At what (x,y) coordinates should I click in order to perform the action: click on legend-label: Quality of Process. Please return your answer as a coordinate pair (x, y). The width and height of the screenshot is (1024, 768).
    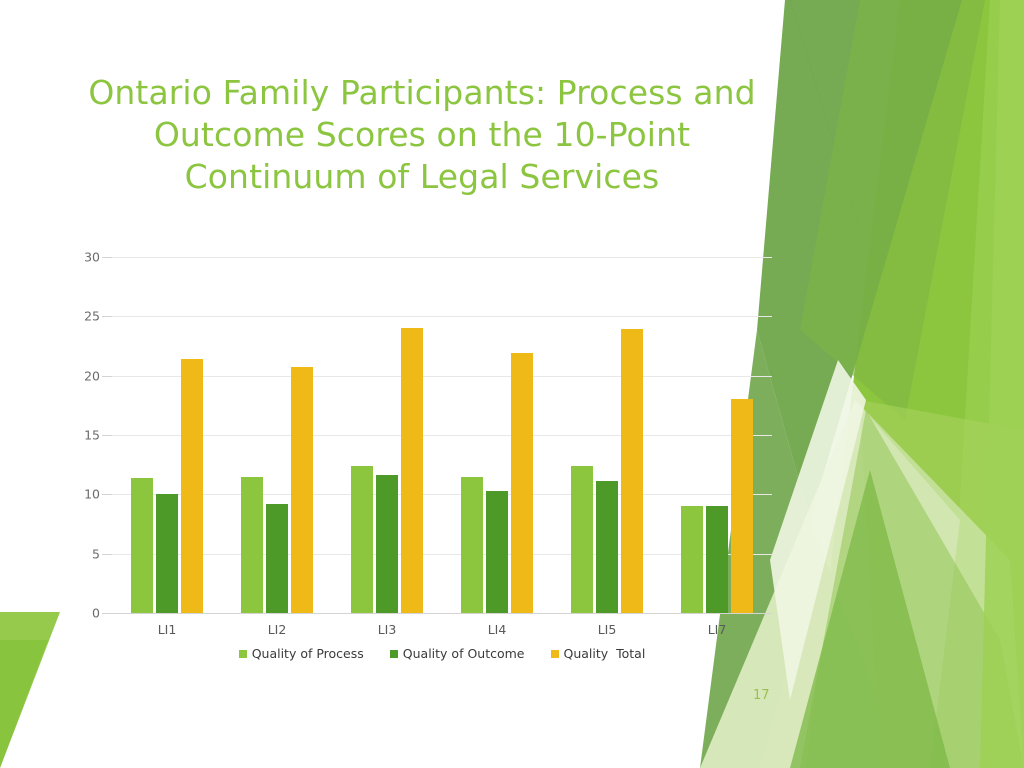
    Looking at the image, I should click on (307, 653).